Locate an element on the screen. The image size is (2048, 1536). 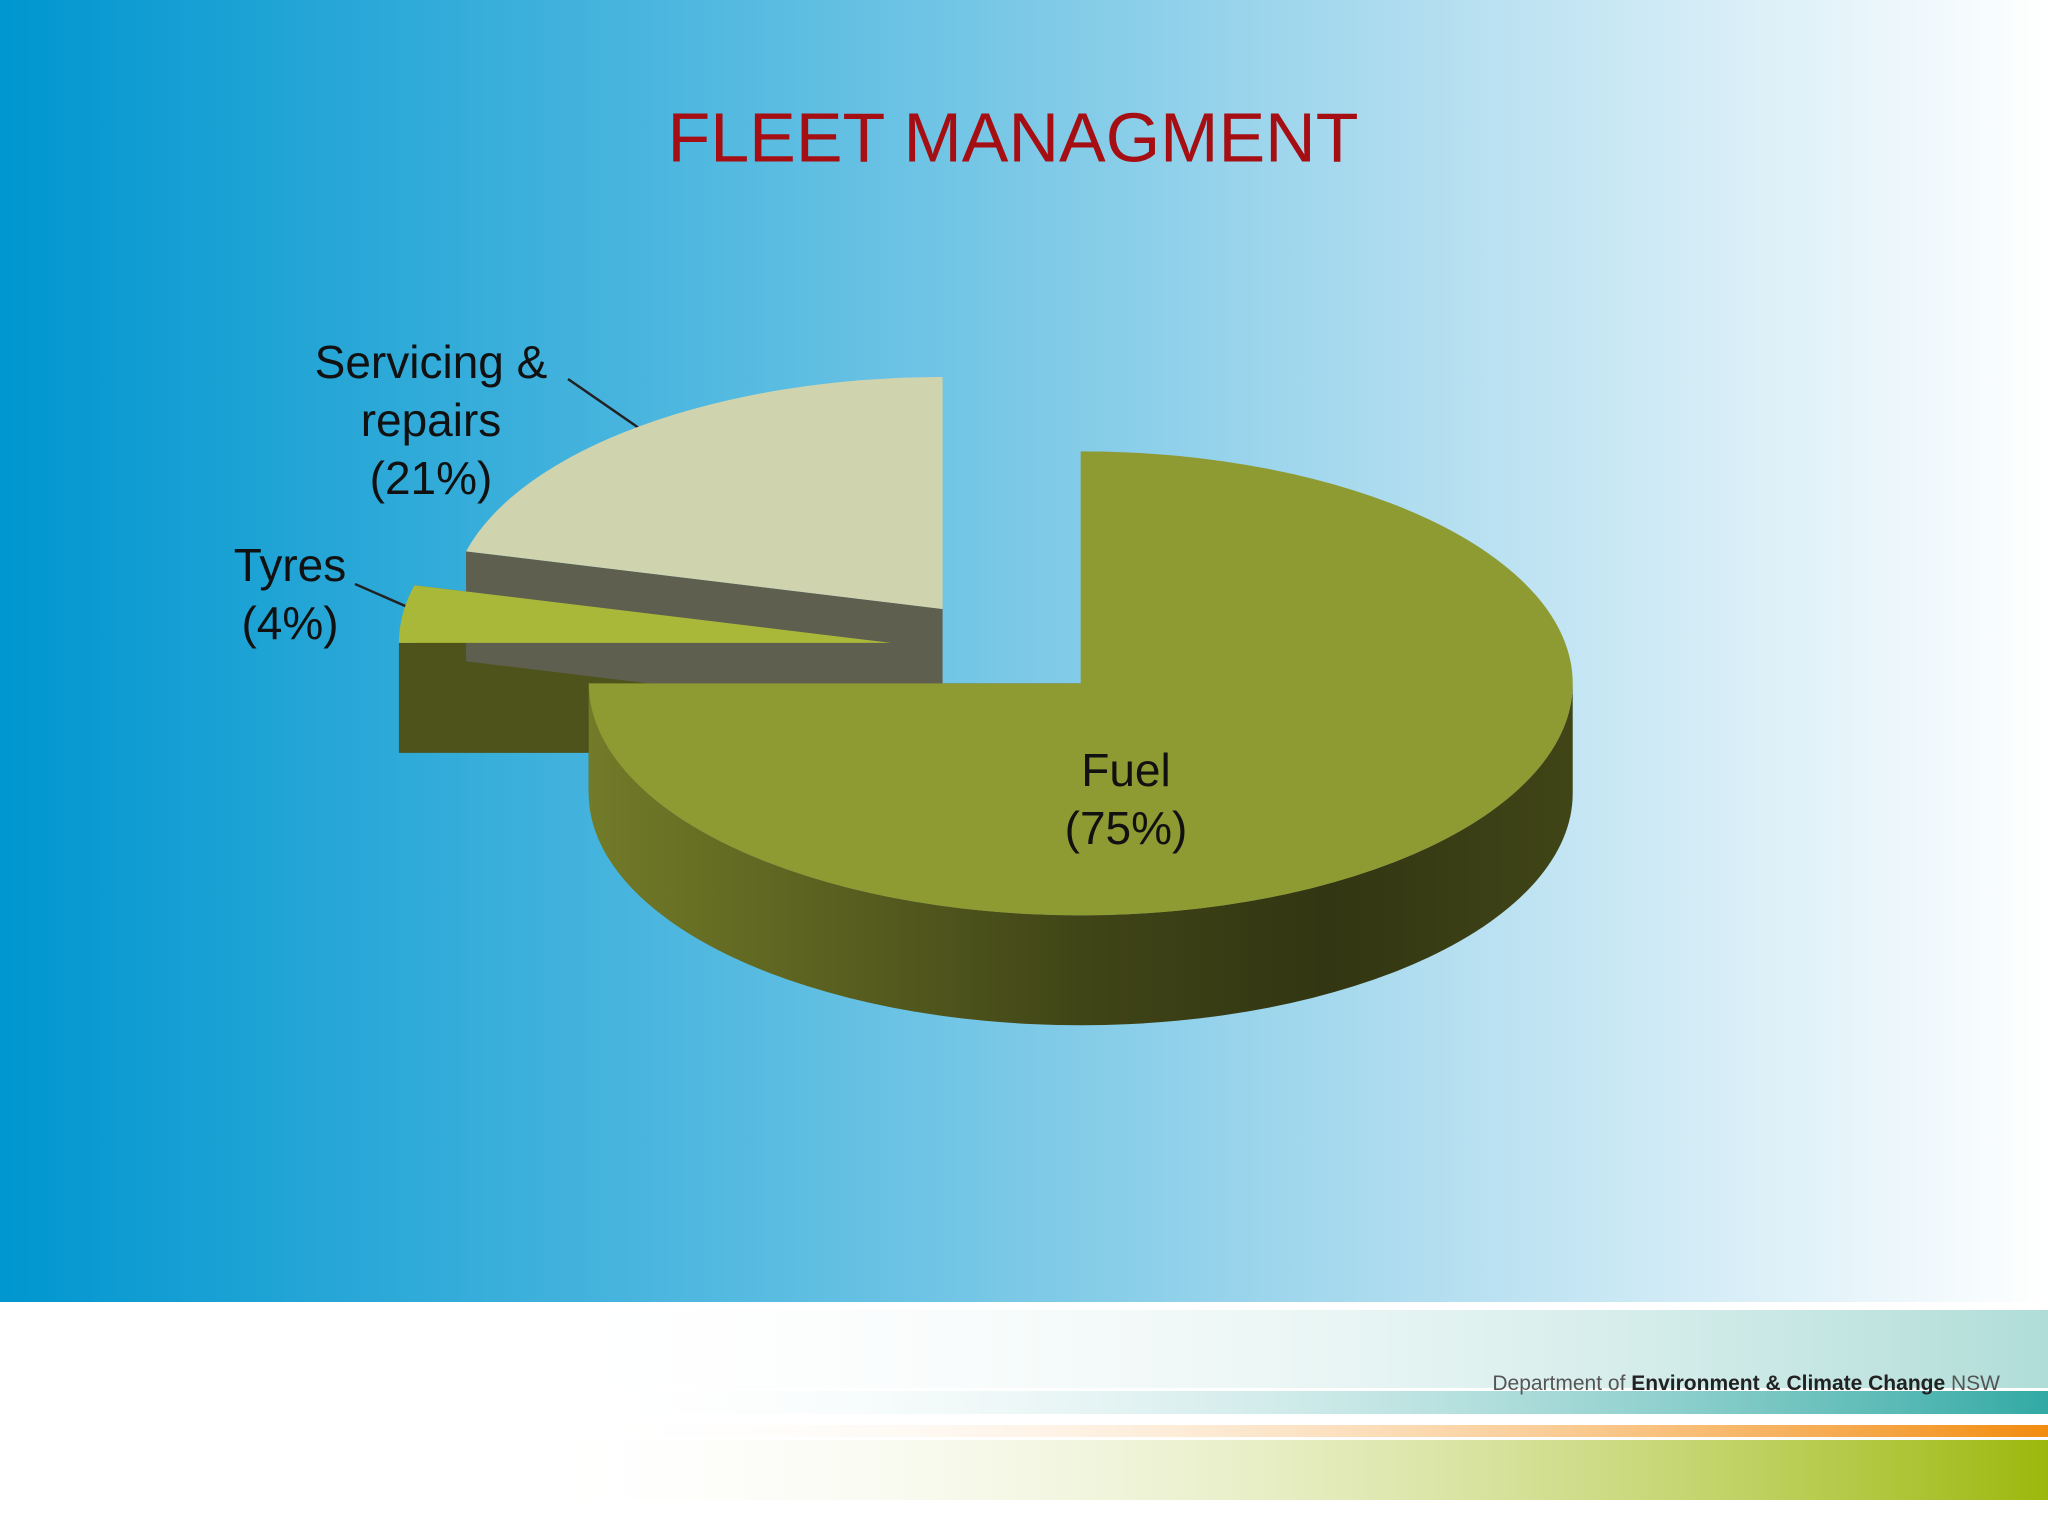
footer-part: Department of is located at coordinates (1558, 1383).